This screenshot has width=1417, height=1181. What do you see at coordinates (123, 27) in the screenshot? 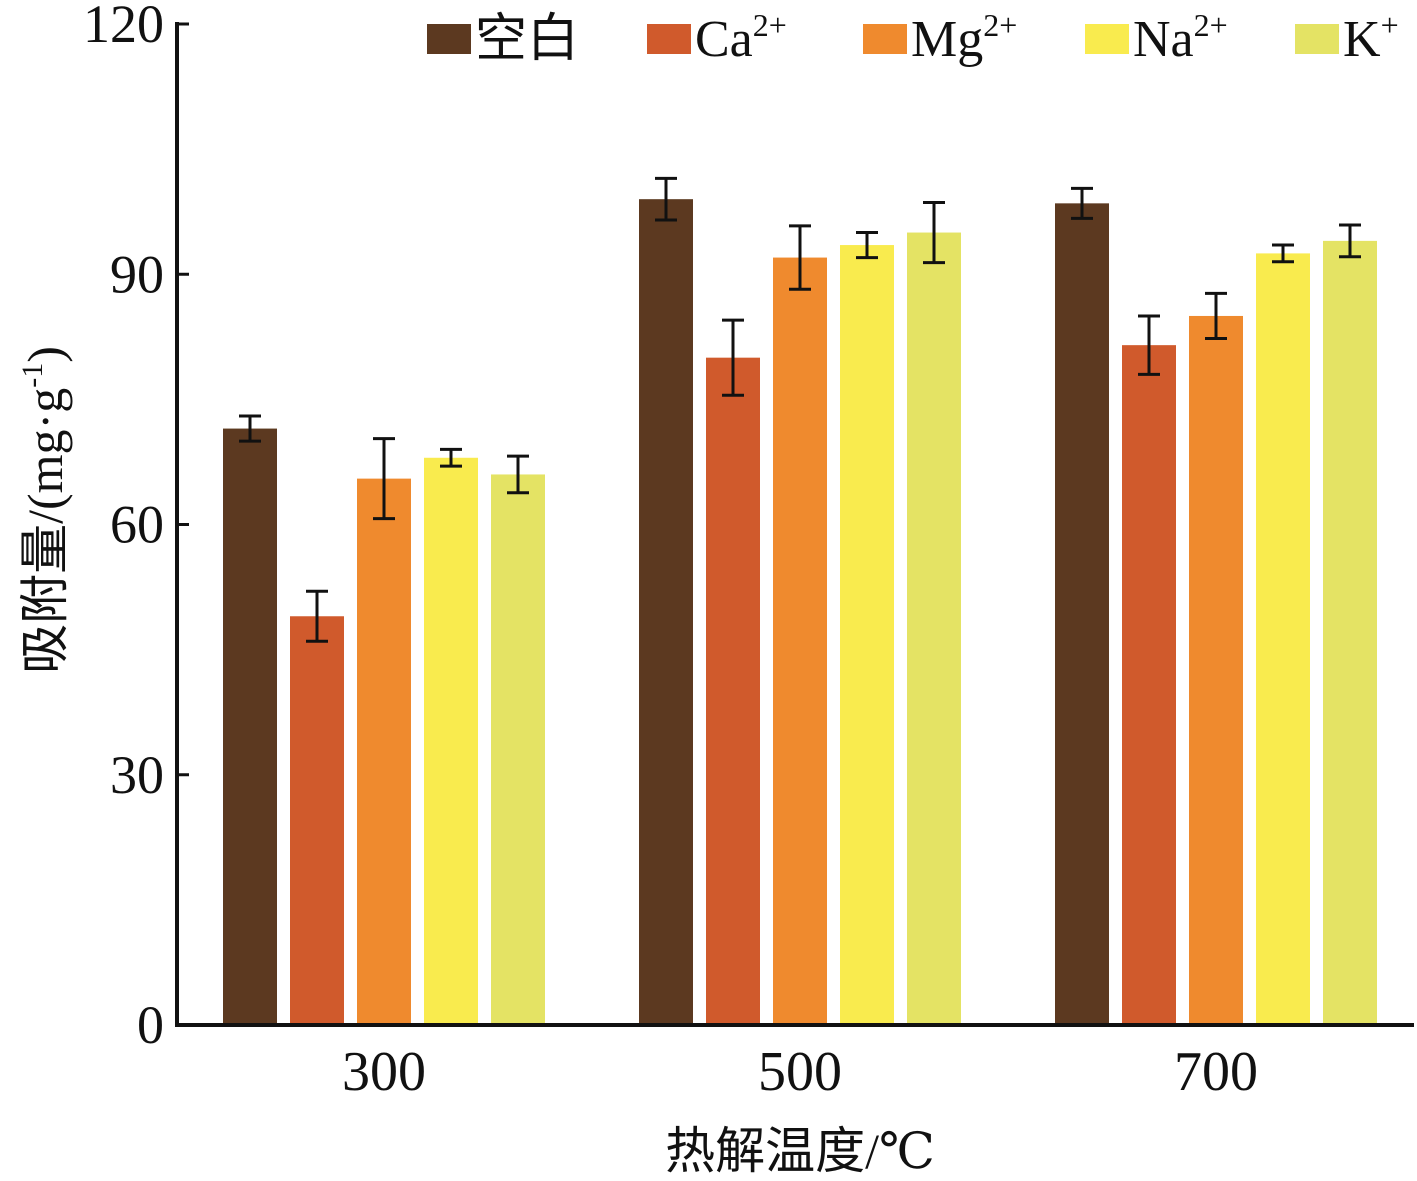
I see `y-tick-label: 120` at bounding box center [123, 27].